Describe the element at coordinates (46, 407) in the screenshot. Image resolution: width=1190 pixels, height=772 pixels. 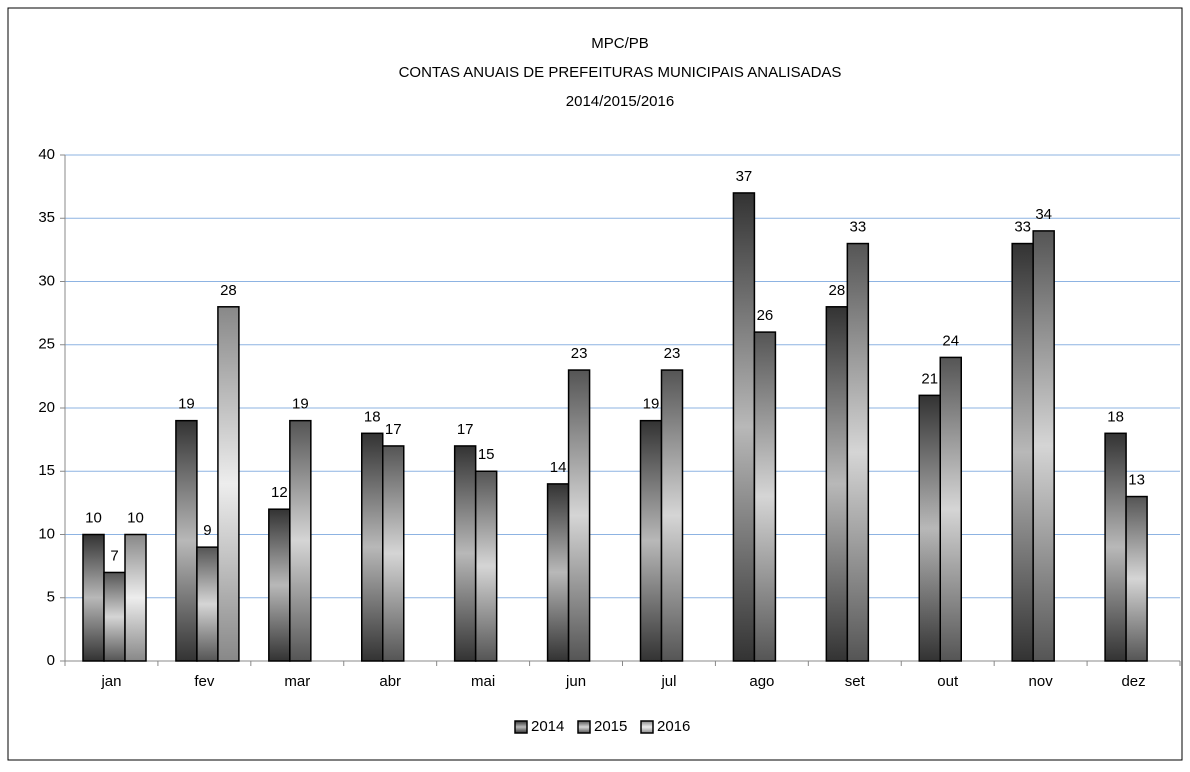
I see `y-tick-label: 20` at that location.